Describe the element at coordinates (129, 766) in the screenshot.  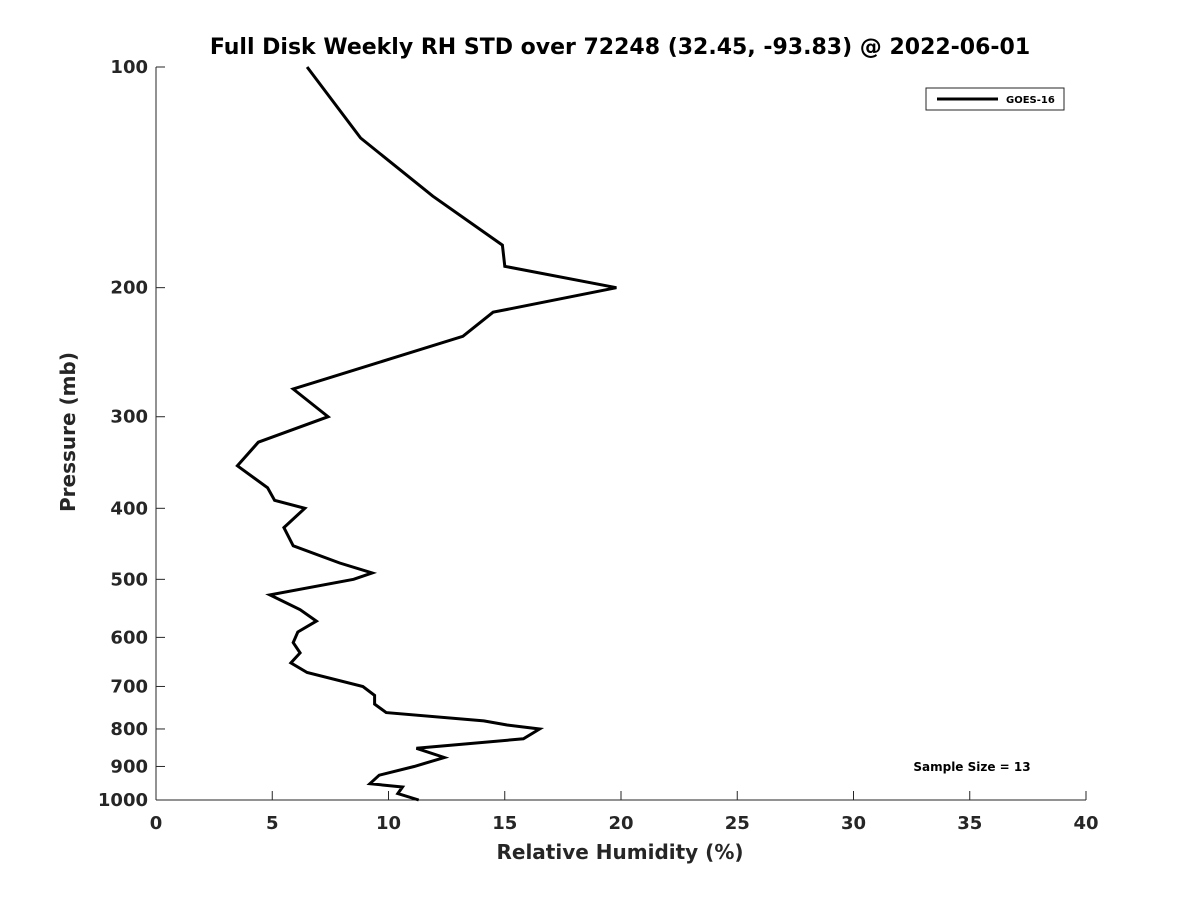
I see `y-tick-label: 900` at that location.